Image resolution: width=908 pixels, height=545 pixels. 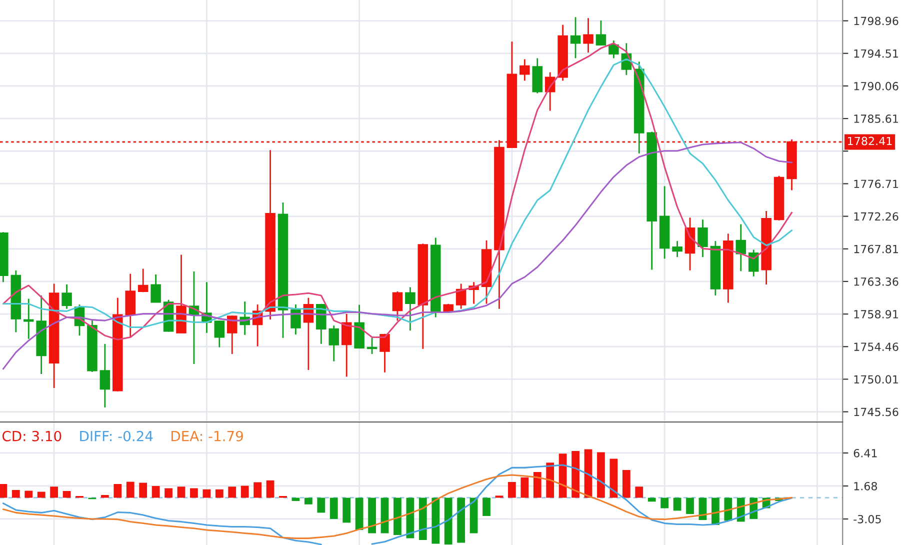 I want to click on y-tick-label: 1772.26, so click(x=876, y=216).